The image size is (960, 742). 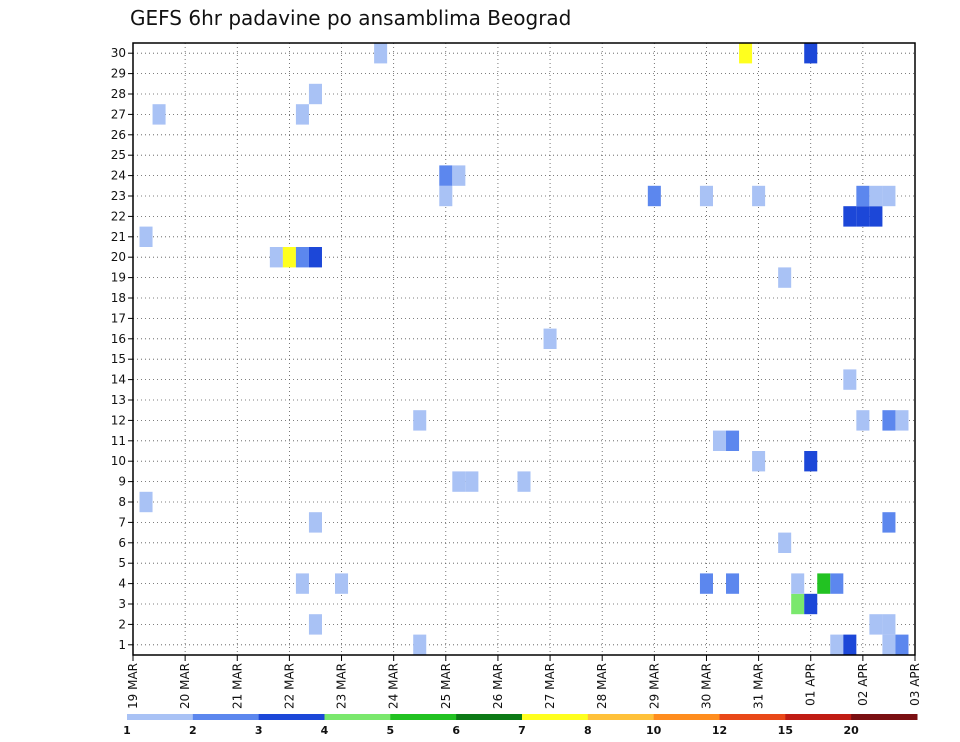 I want to click on y-tick-label: 17, so click(x=118, y=318).